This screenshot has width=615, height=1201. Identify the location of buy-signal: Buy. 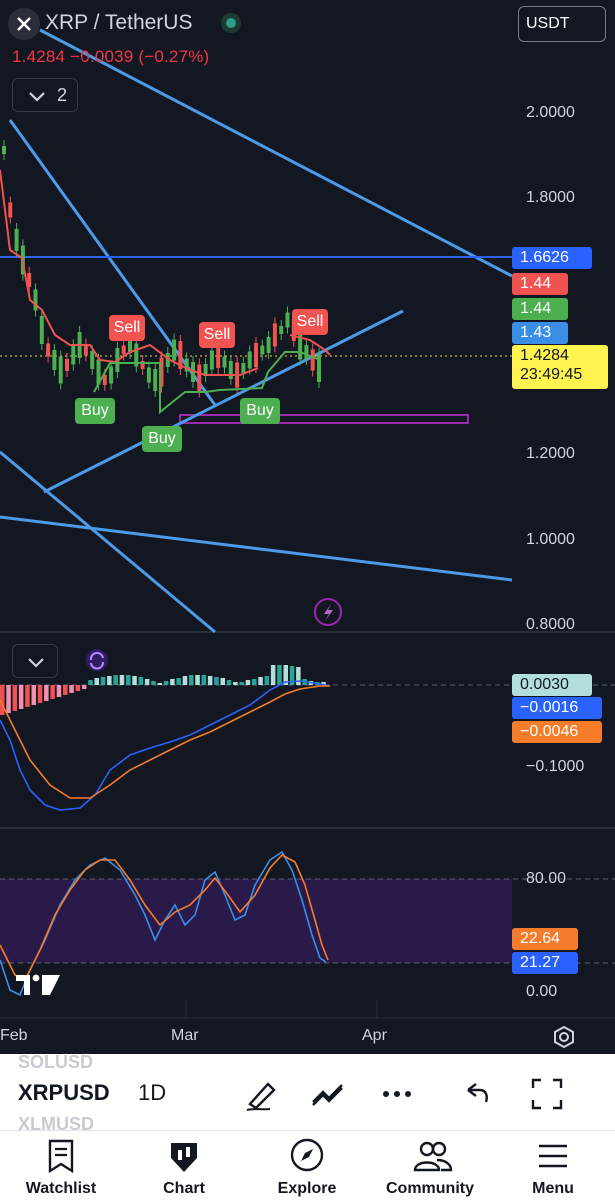
(260, 411).